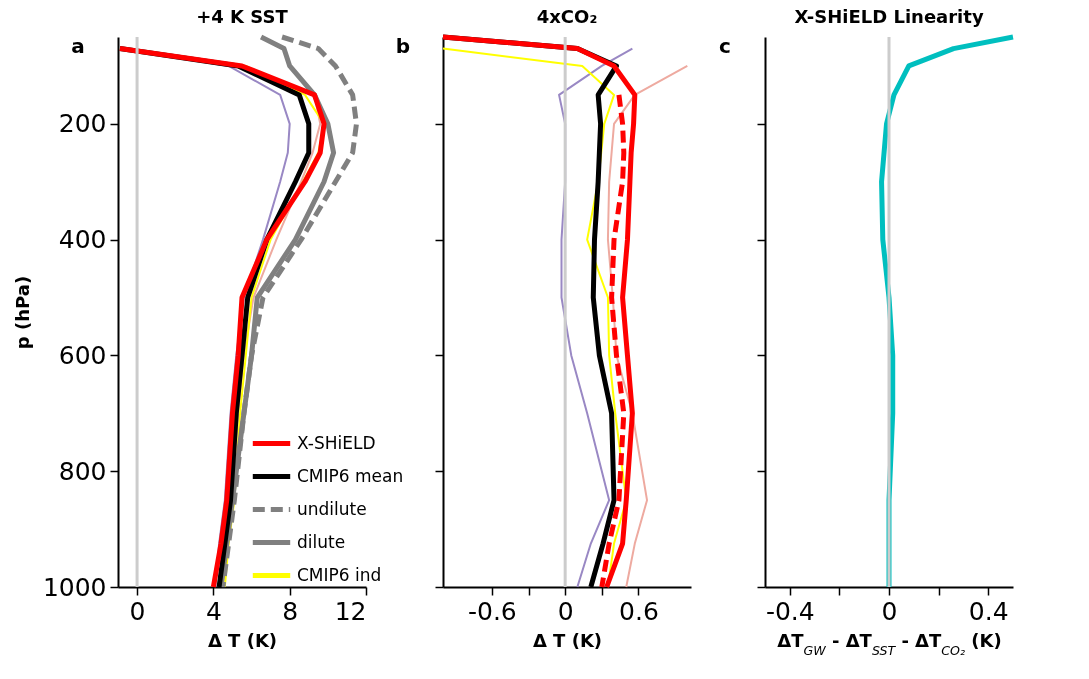 This screenshot has width=1089, height=679. I want to click on legend-label: undilute, so click(332, 508).